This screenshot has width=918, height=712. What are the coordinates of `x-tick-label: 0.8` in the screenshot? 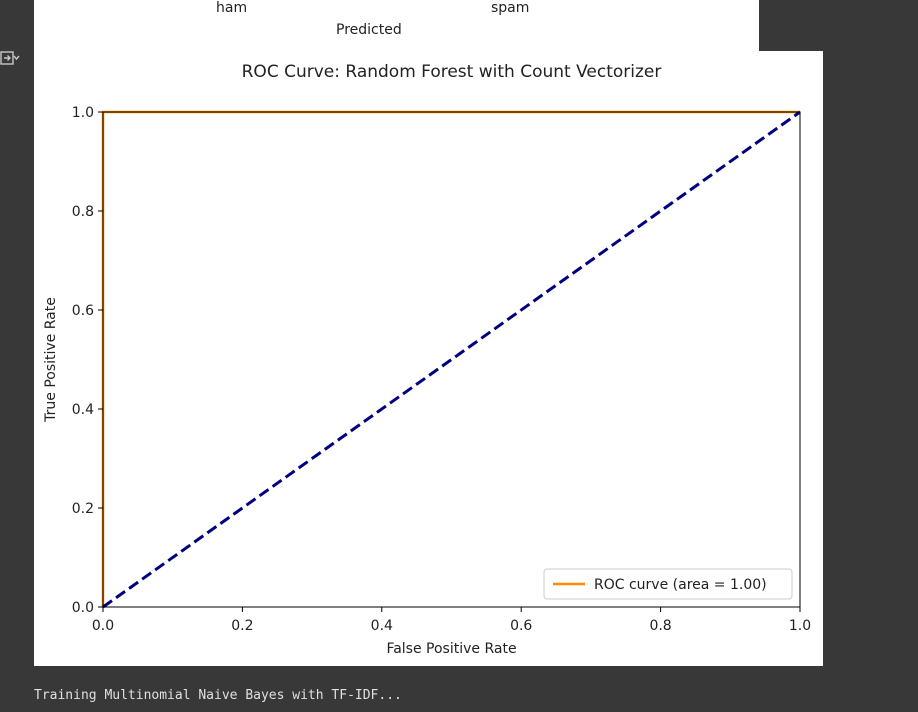 It's located at (660, 626).